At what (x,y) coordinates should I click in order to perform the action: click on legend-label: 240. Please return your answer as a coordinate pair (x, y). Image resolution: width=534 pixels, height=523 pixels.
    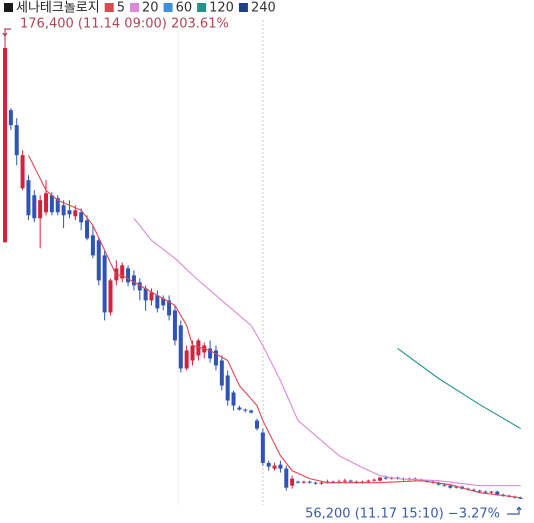
    Looking at the image, I should click on (263, 8).